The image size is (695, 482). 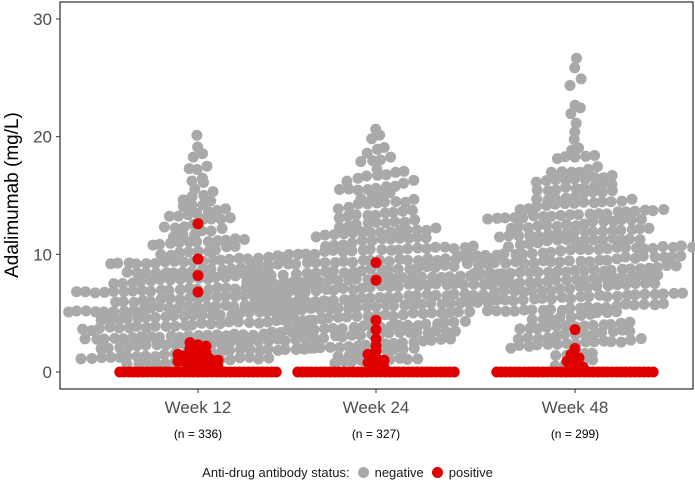 I want to click on y-tick-label: 0, so click(x=47, y=372).